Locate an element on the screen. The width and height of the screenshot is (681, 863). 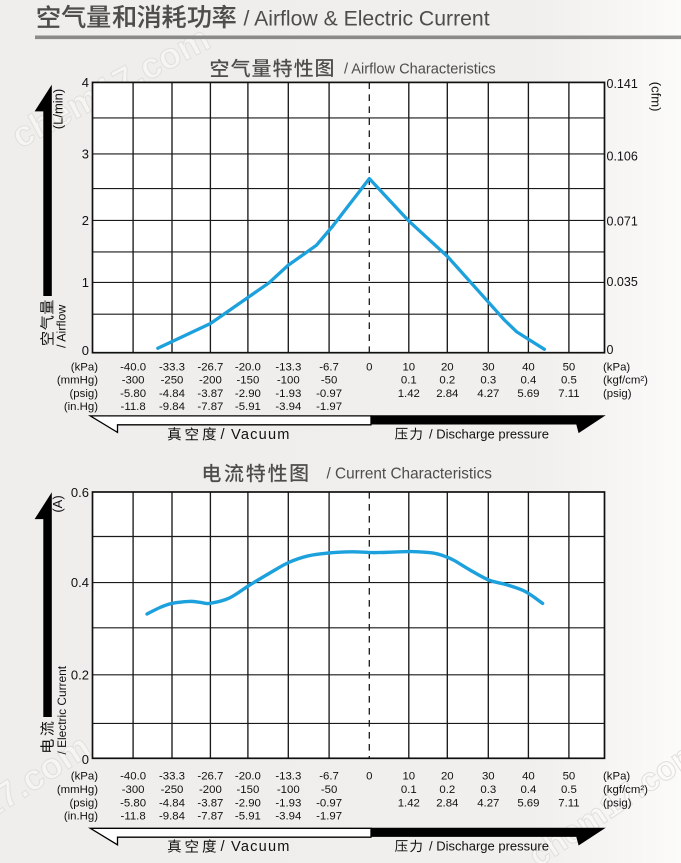
svg-text: 1.42 is located at coordinates (409, 804).